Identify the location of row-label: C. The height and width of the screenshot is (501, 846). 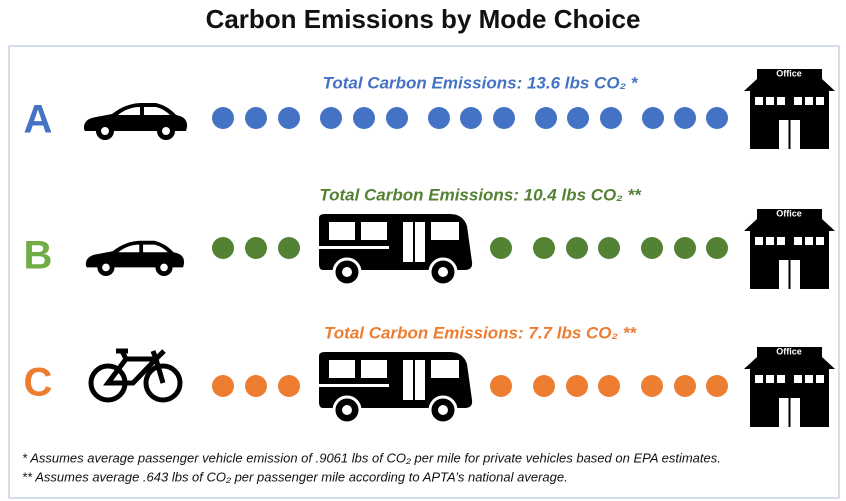
(38, 383).